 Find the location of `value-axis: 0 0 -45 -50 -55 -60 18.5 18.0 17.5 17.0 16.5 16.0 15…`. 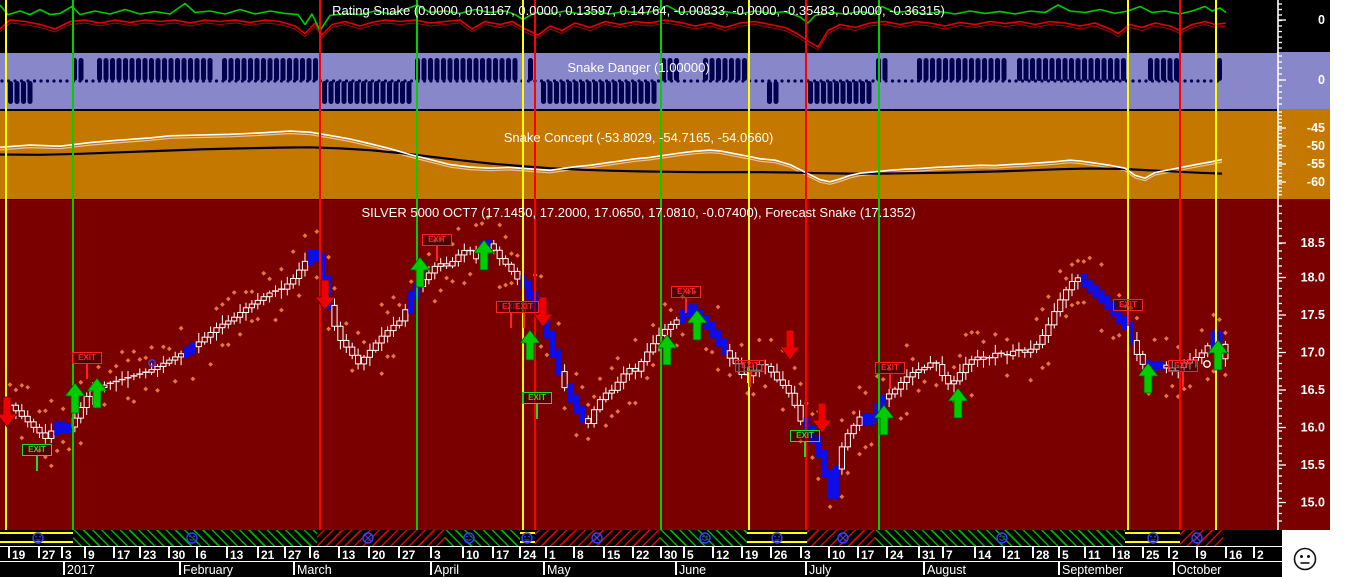

value-axis: 0 0 -45 -50 -55 -60 18.5 18.0 17.5 17.0 16.5 16.0 15… is located at coordinates (1303, 265).